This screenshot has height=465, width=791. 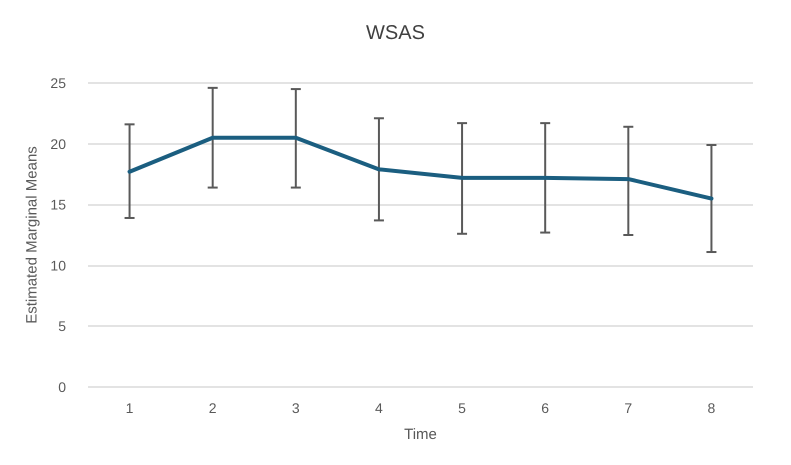 What do you see at coordinates (462, 408) in the screenshot?
I see `x-tick-label: 5` at bounding box center [462, 408].